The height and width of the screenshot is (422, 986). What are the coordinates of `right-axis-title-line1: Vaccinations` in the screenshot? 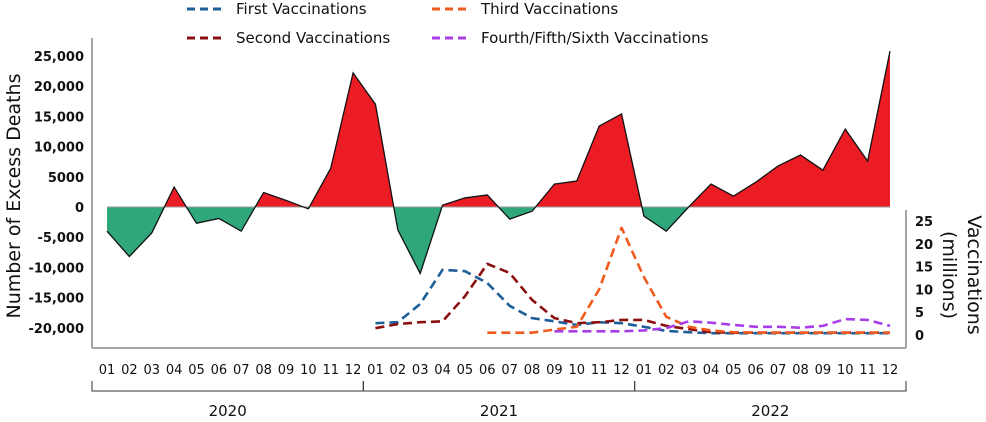 It's located at (974, 274).